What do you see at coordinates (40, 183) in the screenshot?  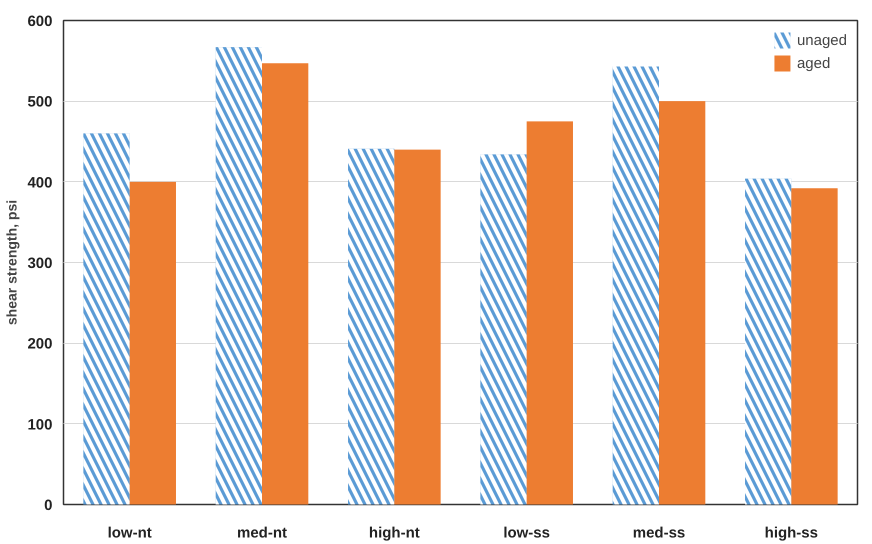 I see `y-tick-label: 400` at bounding box center [40, 183].